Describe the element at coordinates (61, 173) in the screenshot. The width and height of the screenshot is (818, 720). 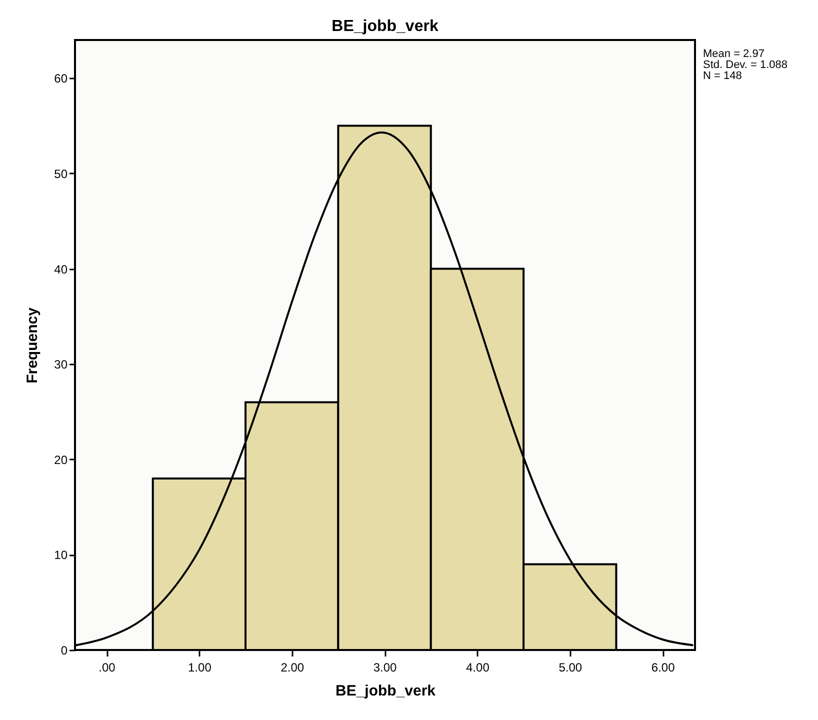
I see `y-tick-label: 50` at that location.